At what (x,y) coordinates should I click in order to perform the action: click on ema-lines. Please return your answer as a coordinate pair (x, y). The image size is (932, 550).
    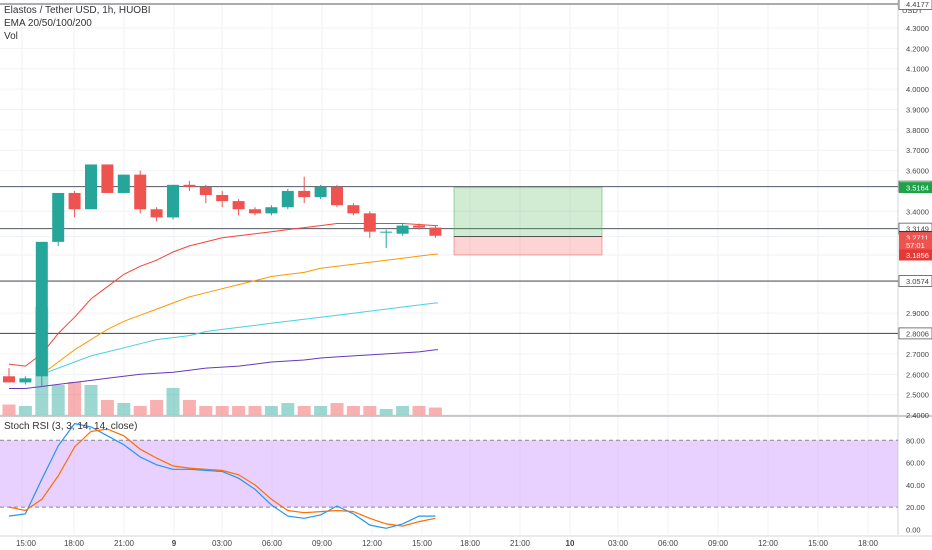
    Looking at the image, I should click on (223, 306).